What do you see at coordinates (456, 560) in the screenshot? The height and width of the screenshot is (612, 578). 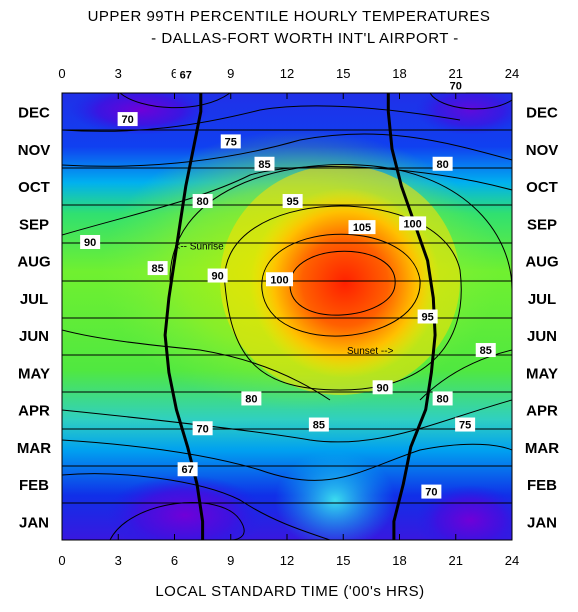 I see `x-tick-label-bottom: 21` at bounding box center [456, 560].